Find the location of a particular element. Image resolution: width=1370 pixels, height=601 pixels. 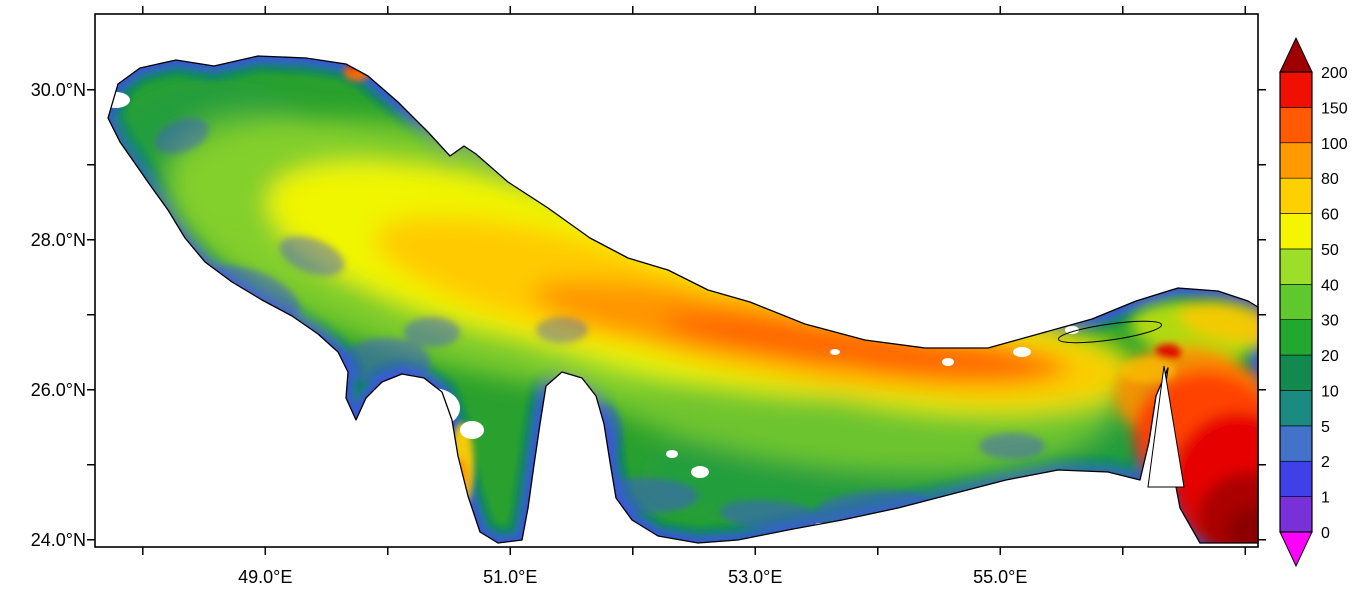

colorbar-label: 2 is located at coordinates (1325, 462).